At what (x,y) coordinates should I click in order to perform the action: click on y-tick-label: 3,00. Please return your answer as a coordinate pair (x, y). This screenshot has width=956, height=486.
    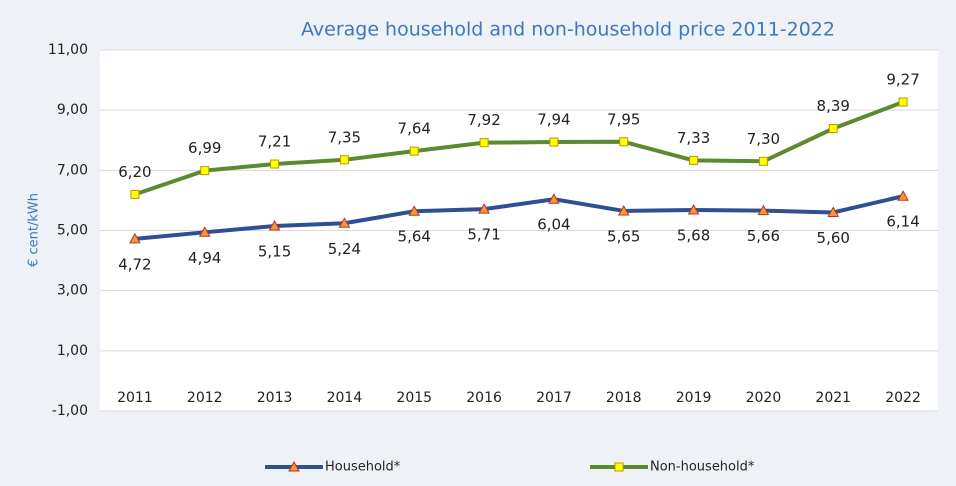
    Looking at the image, I should click on (72, 291).